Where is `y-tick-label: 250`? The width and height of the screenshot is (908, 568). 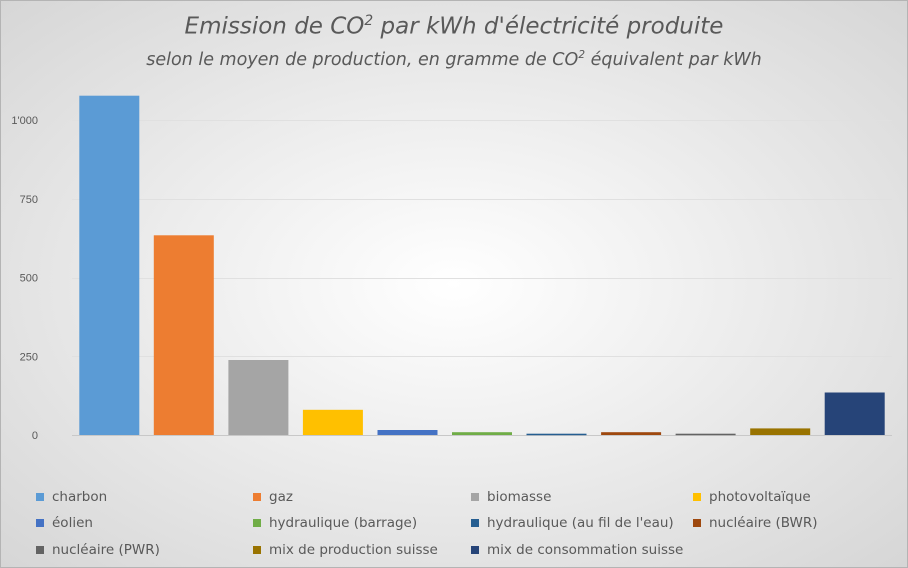 y-tick-label: 250 is located at coordinates (29, 357).